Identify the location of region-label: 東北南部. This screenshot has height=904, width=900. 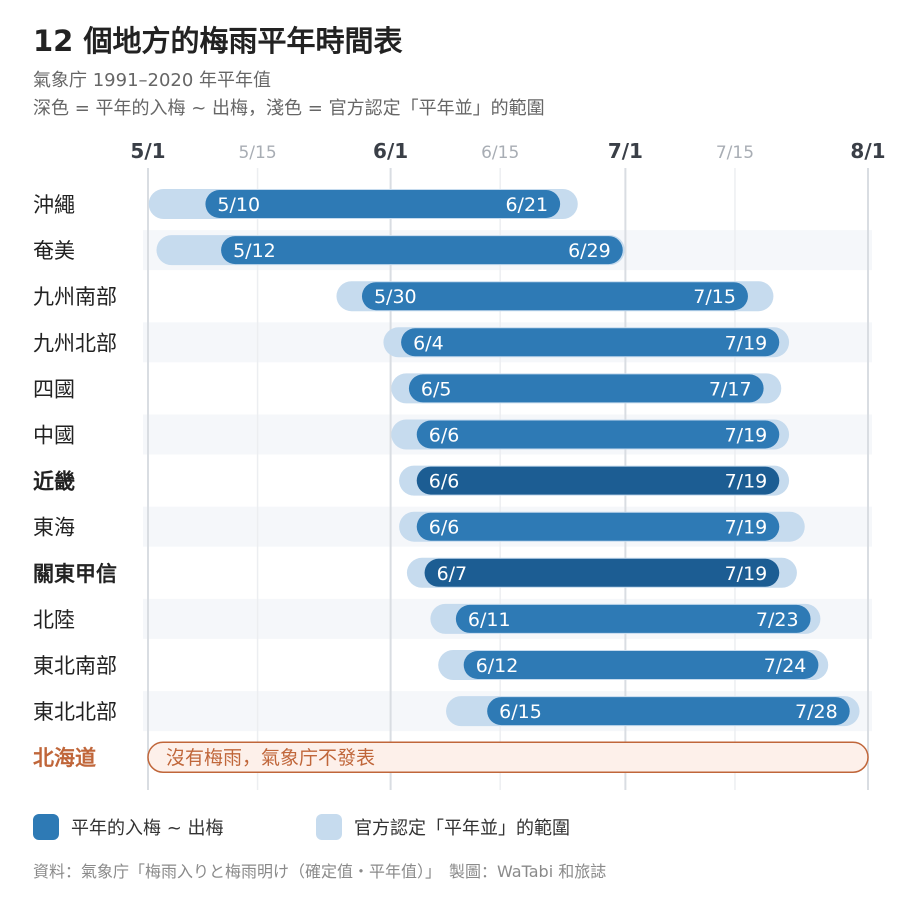
(75, 666).